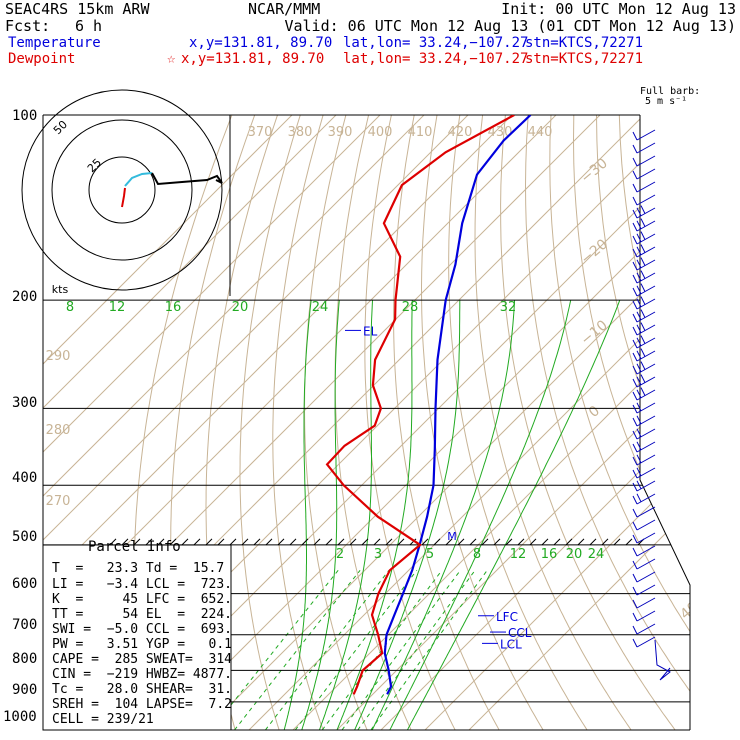 The image size is (740, 740). Describe the element at coordinates (103, 719) in the screenshot. I see `parcel-info-row: CELL = 239/21` at that location.